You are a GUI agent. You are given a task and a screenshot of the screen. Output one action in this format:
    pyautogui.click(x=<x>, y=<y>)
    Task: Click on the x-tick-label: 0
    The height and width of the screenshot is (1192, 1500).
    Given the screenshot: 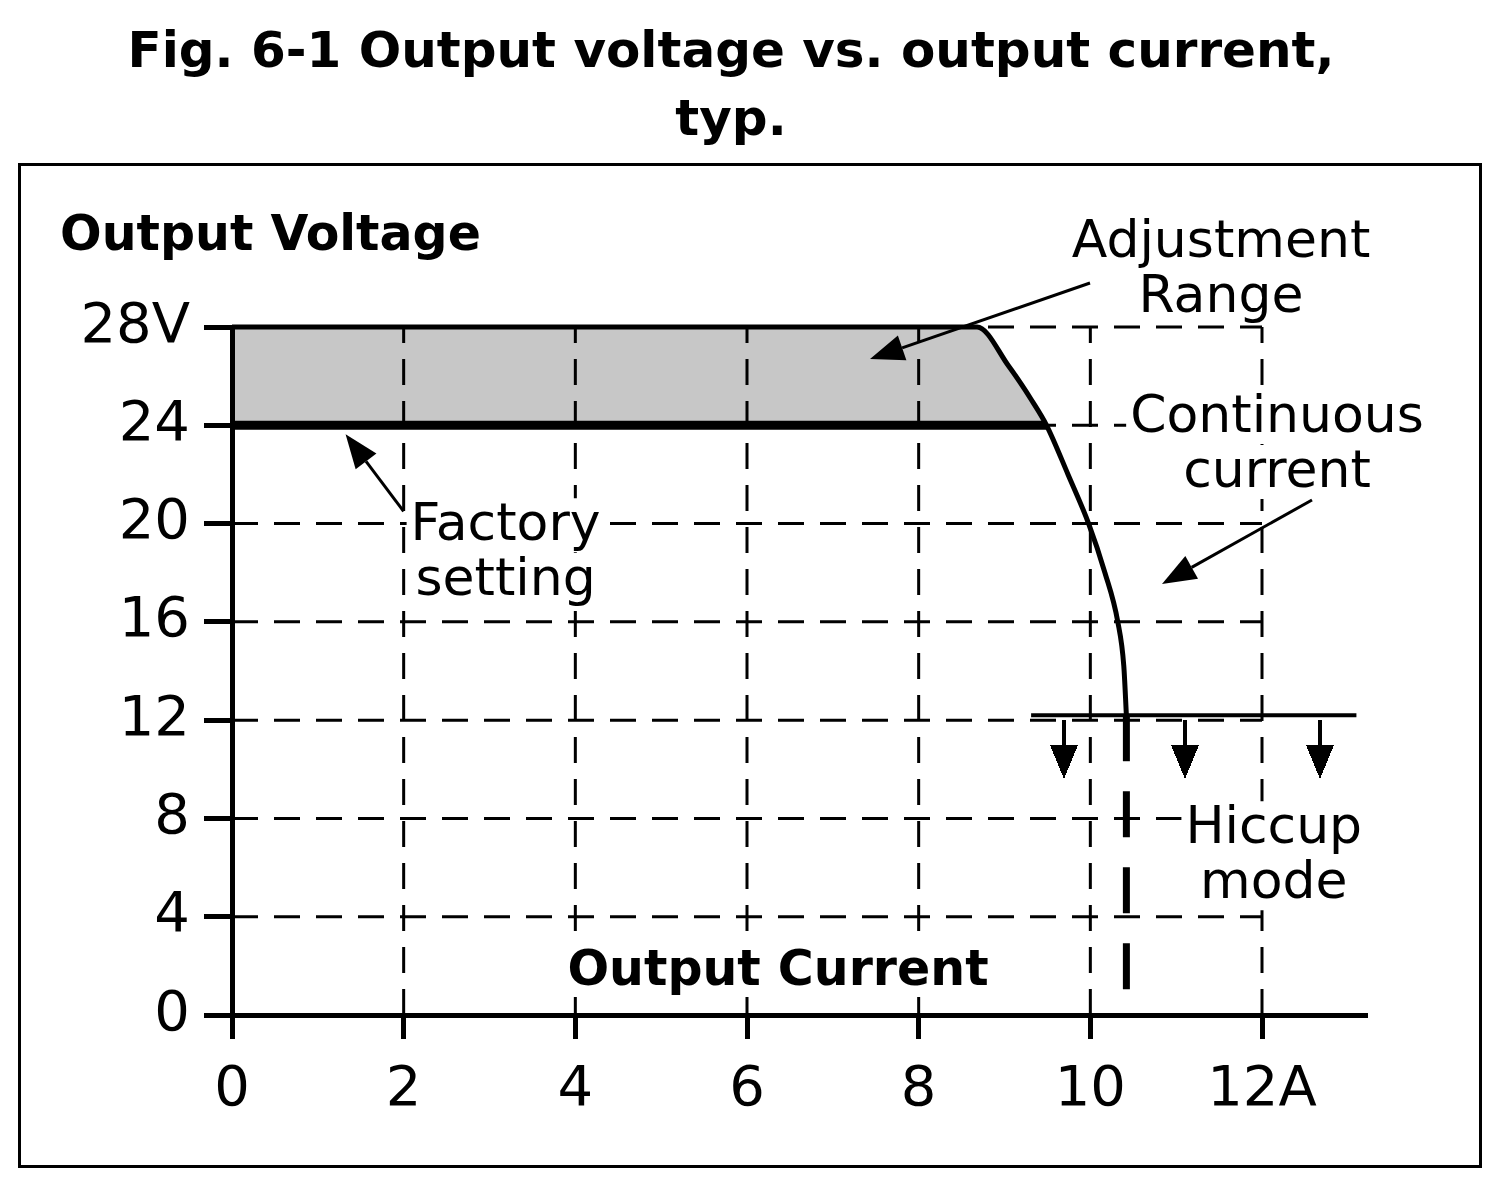 What is the action you would take?
    pyautogui.click(x=232, y=1086)
    